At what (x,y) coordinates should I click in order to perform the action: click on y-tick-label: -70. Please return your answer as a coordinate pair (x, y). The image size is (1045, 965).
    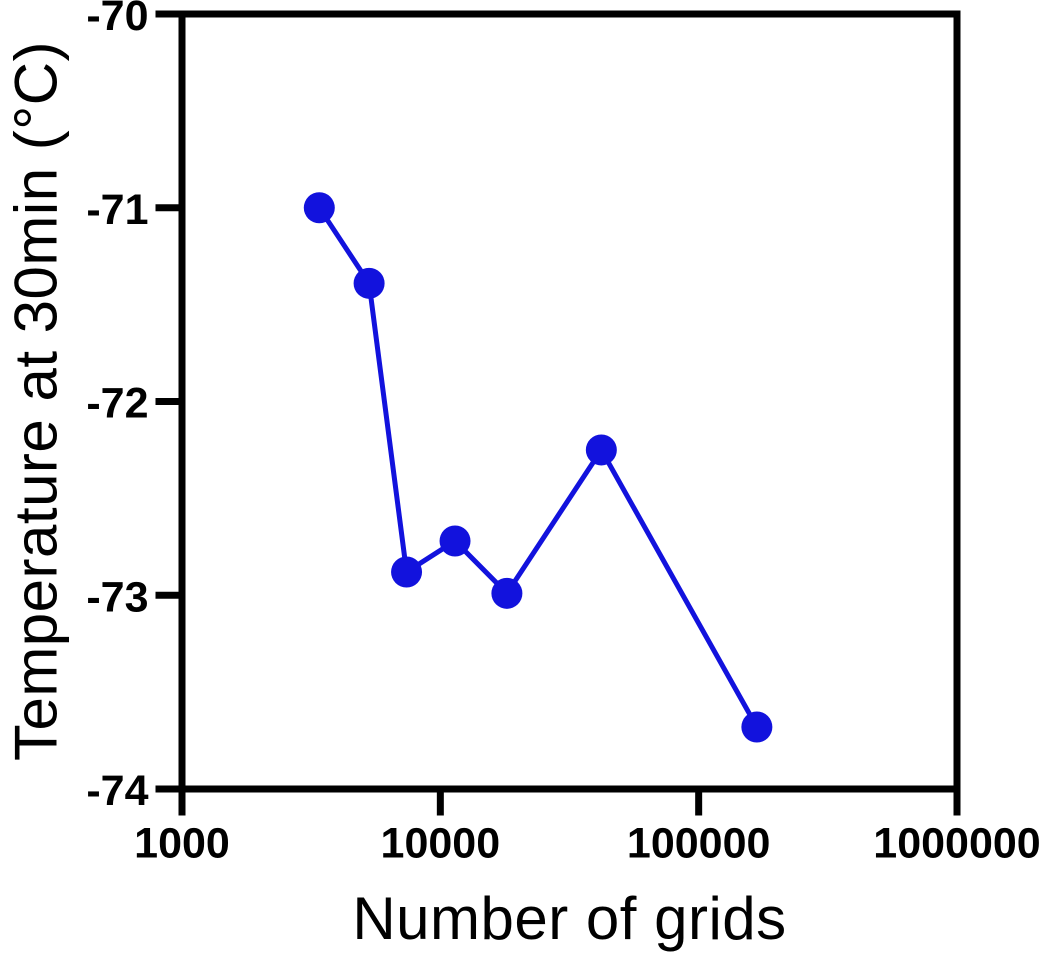
    Looking at the image, I should click on (117, 20).